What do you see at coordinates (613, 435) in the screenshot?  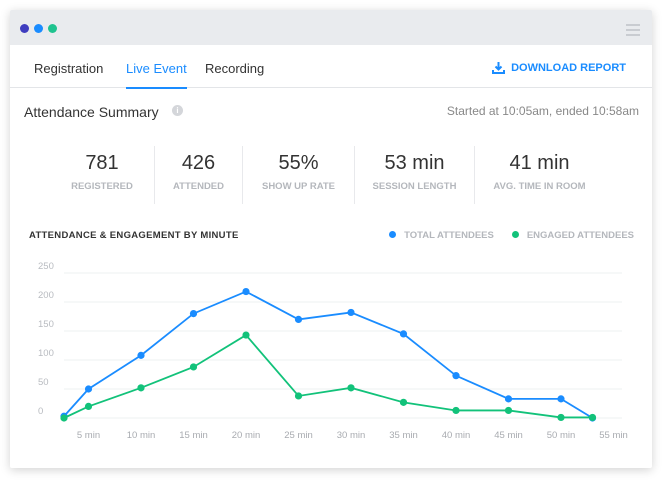 I see `x-tick-label: 55 min` at bounding box center [613, 435].